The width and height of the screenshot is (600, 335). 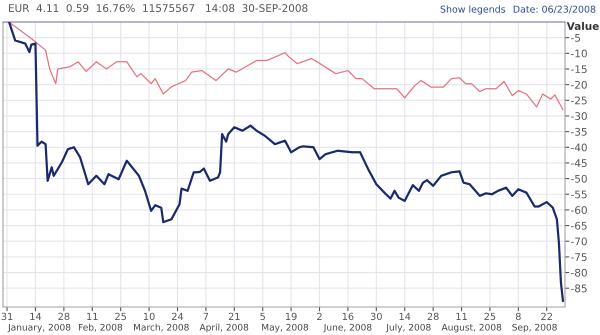 I want to click on x-tick-label: 21, so click(x=234, y=316).